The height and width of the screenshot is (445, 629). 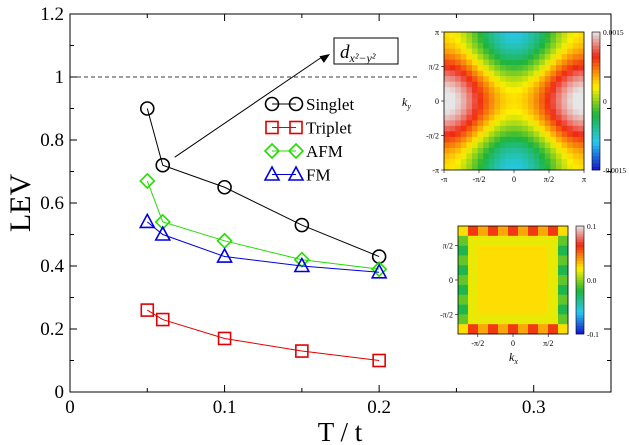 What do you see at coordinates (408, 106) in the screenshot?
I see `inset-y-label-sub: y` at bounding box center [408, 106].